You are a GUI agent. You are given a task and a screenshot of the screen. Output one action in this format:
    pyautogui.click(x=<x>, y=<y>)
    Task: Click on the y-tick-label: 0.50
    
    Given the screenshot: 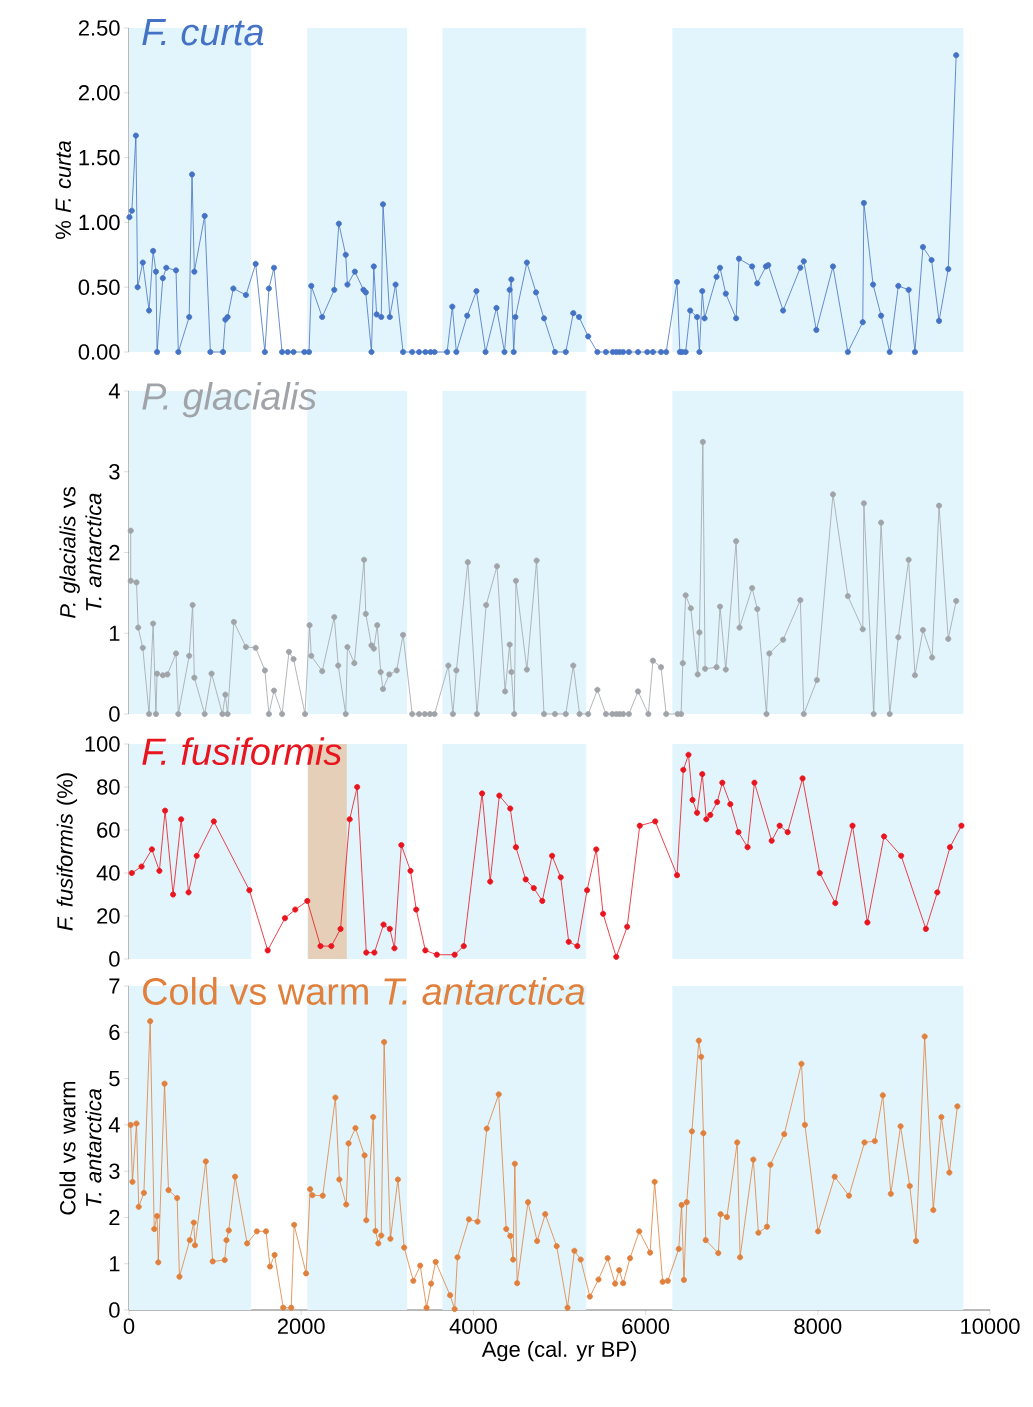 What is the action you would take?
    pyautogui.click(x=99, y=287)
    